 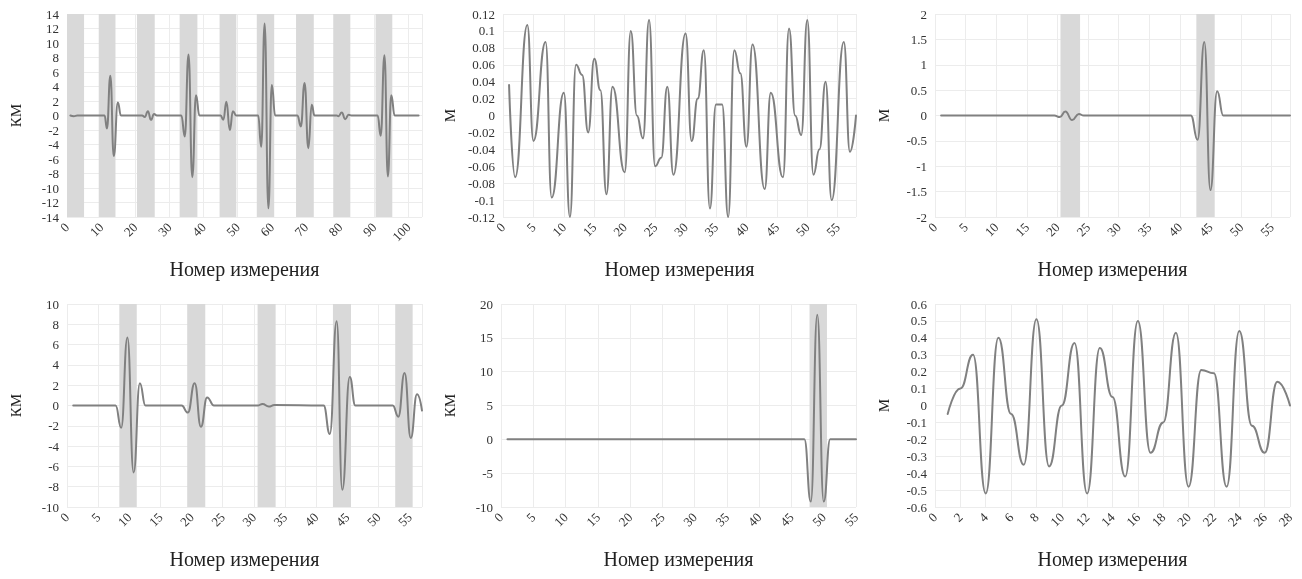 What do you see at coordinates (486, 304) in the screenshot?
I see `y-tick-label: 20` at bounding box center [486, 304].